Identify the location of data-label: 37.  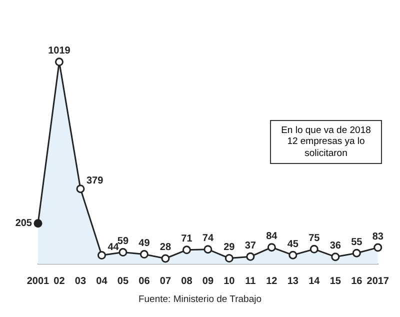
(250, 246).